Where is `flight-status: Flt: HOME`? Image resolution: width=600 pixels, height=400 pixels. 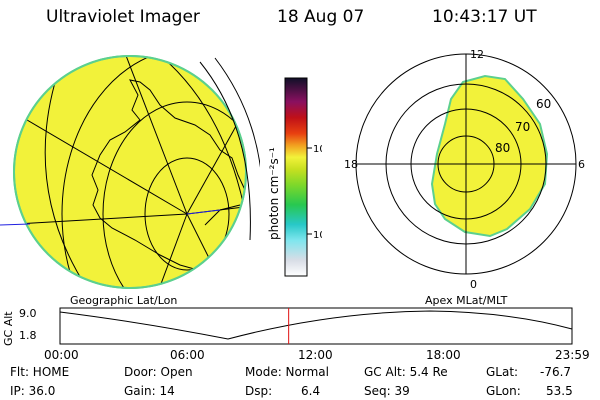
flight-status: Flt: HOME is located at coordinates (40, 372).